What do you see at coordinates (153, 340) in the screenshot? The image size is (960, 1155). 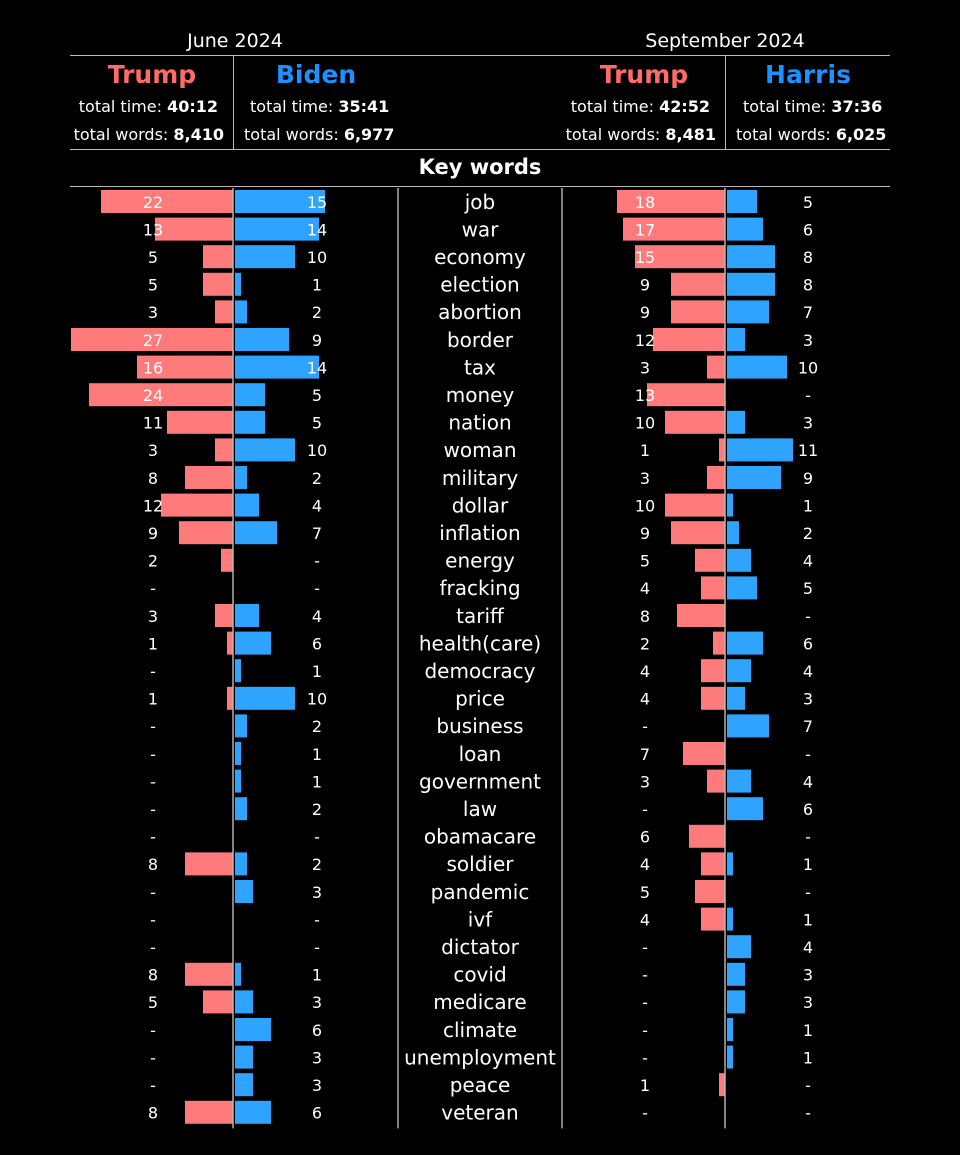 I see `value-label-border-series-0: 27` at bounding box center [153, 340].